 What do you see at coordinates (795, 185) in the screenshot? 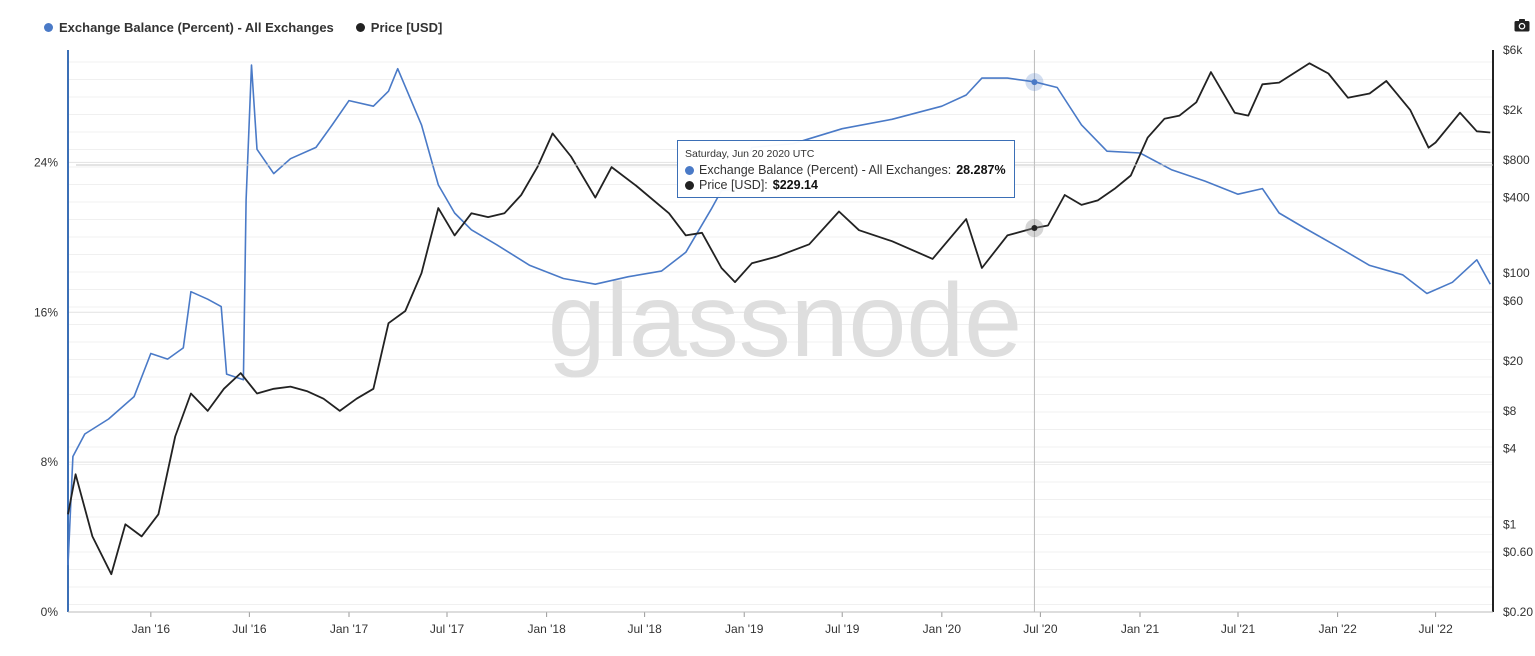
I see `tooltip-value-price: $229.14` at bounding box center [795, 185].